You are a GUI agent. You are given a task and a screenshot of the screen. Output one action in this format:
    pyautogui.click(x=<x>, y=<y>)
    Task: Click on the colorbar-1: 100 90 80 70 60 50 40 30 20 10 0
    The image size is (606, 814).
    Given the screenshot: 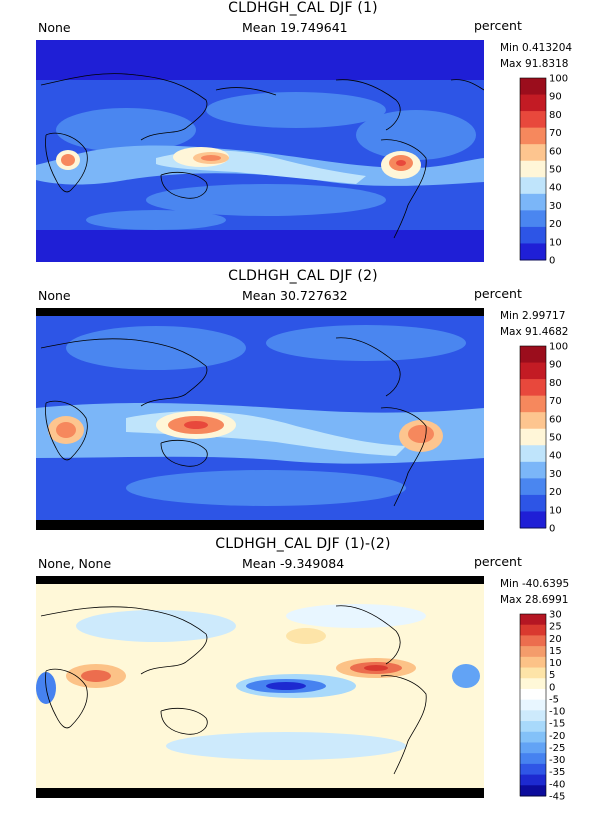 What is the action you would take?
    pyautogui.click(x=543, y=170)
    